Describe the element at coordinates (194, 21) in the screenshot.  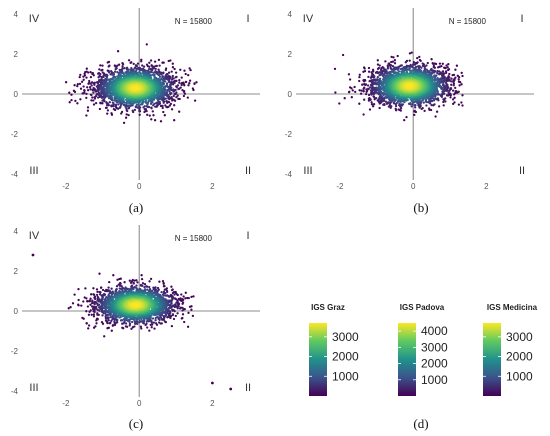
I see `sample-size-annotation: N = 15800` at that location.